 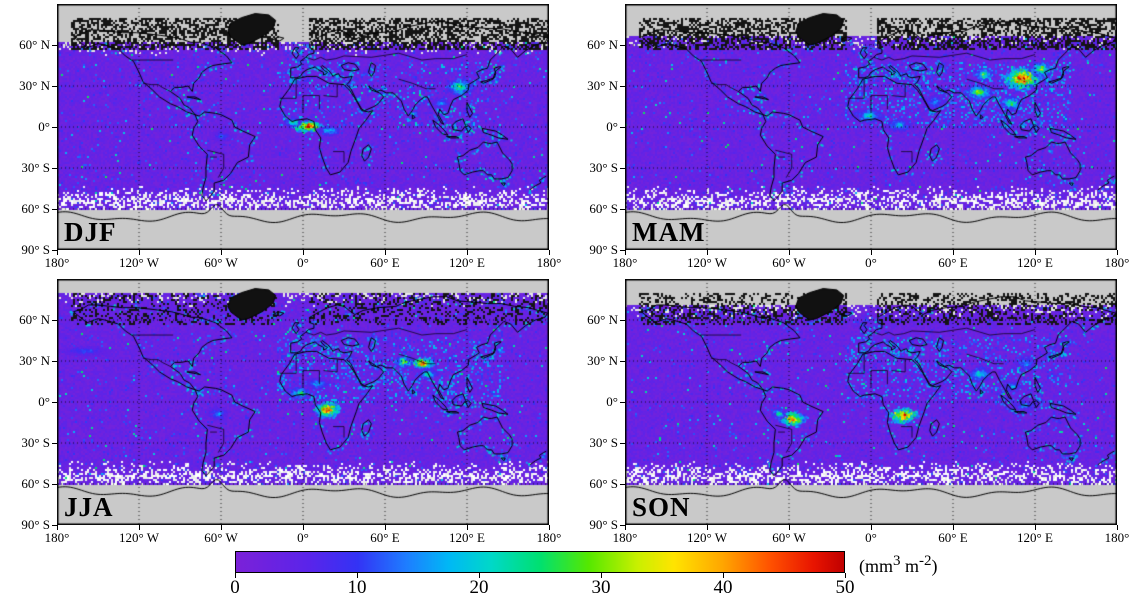 I want to click on colorbar-tick-label: 20, so click(x=479, y=587).